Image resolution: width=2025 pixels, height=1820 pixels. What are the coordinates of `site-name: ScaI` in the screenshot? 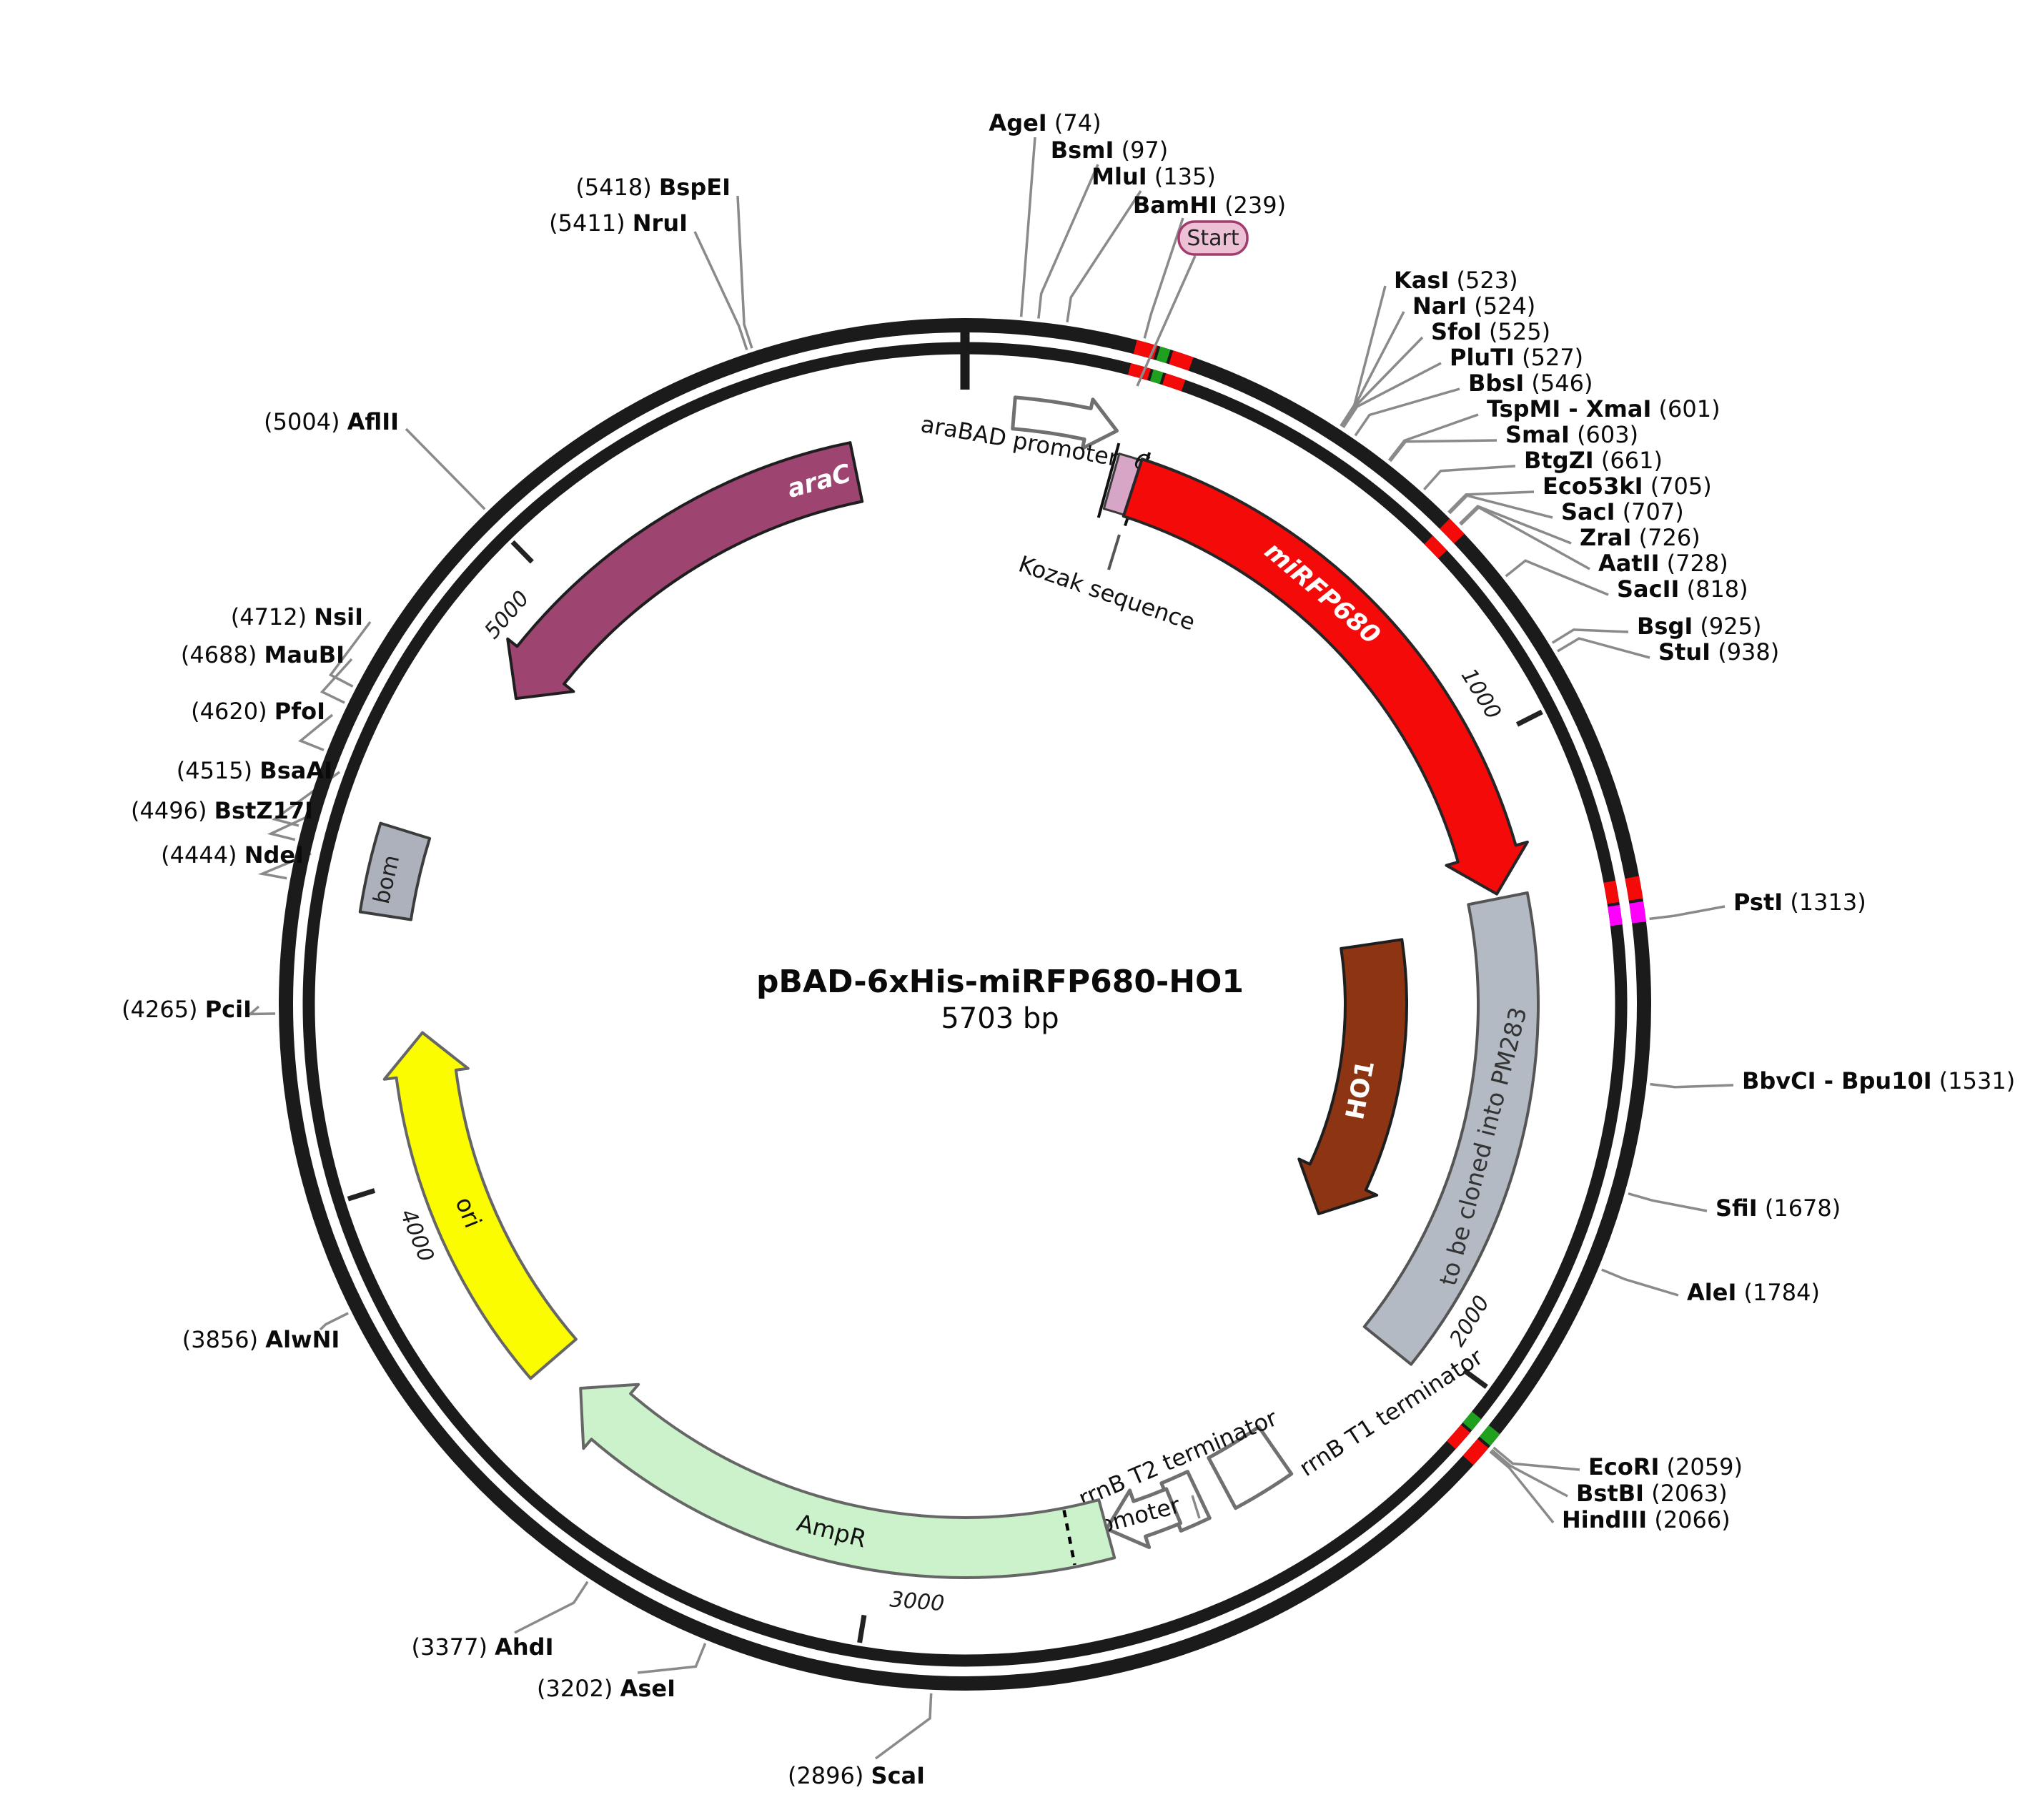 It's located at (898, 1775).